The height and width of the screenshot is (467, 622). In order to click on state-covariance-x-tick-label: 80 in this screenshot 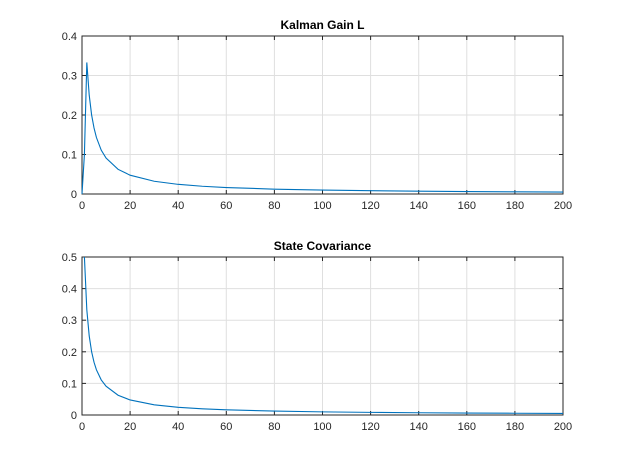, I will do `click(274, 427)`.